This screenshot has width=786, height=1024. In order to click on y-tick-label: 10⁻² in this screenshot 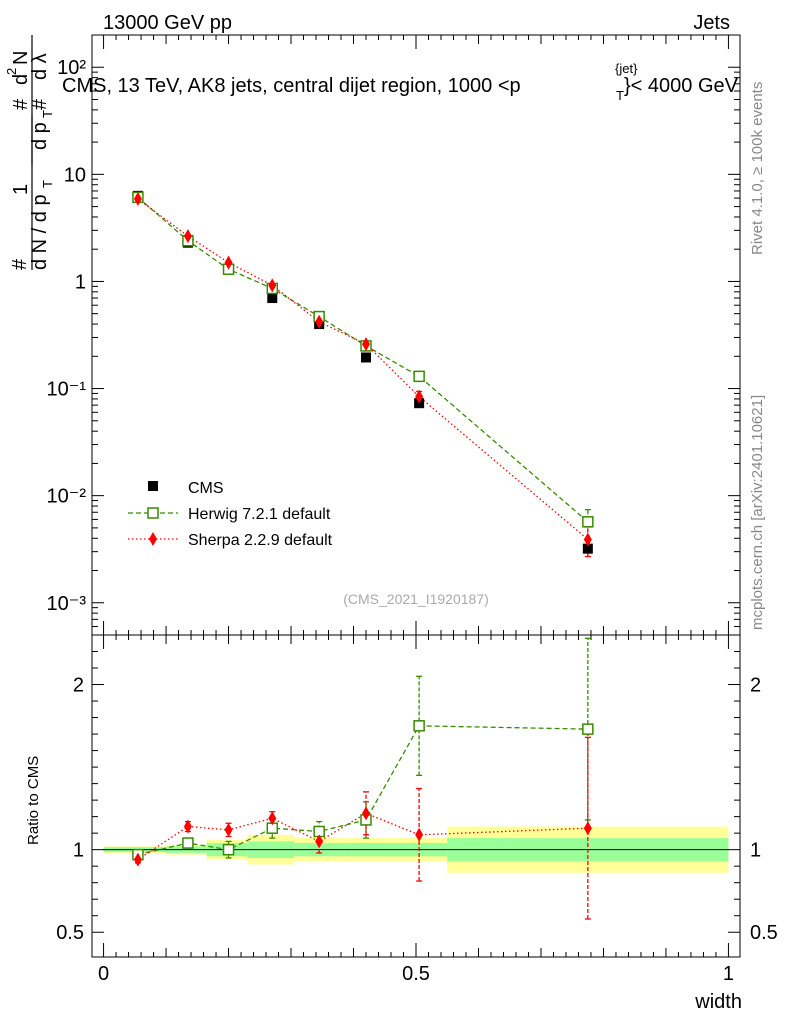, I will do `click(67, 497)`.